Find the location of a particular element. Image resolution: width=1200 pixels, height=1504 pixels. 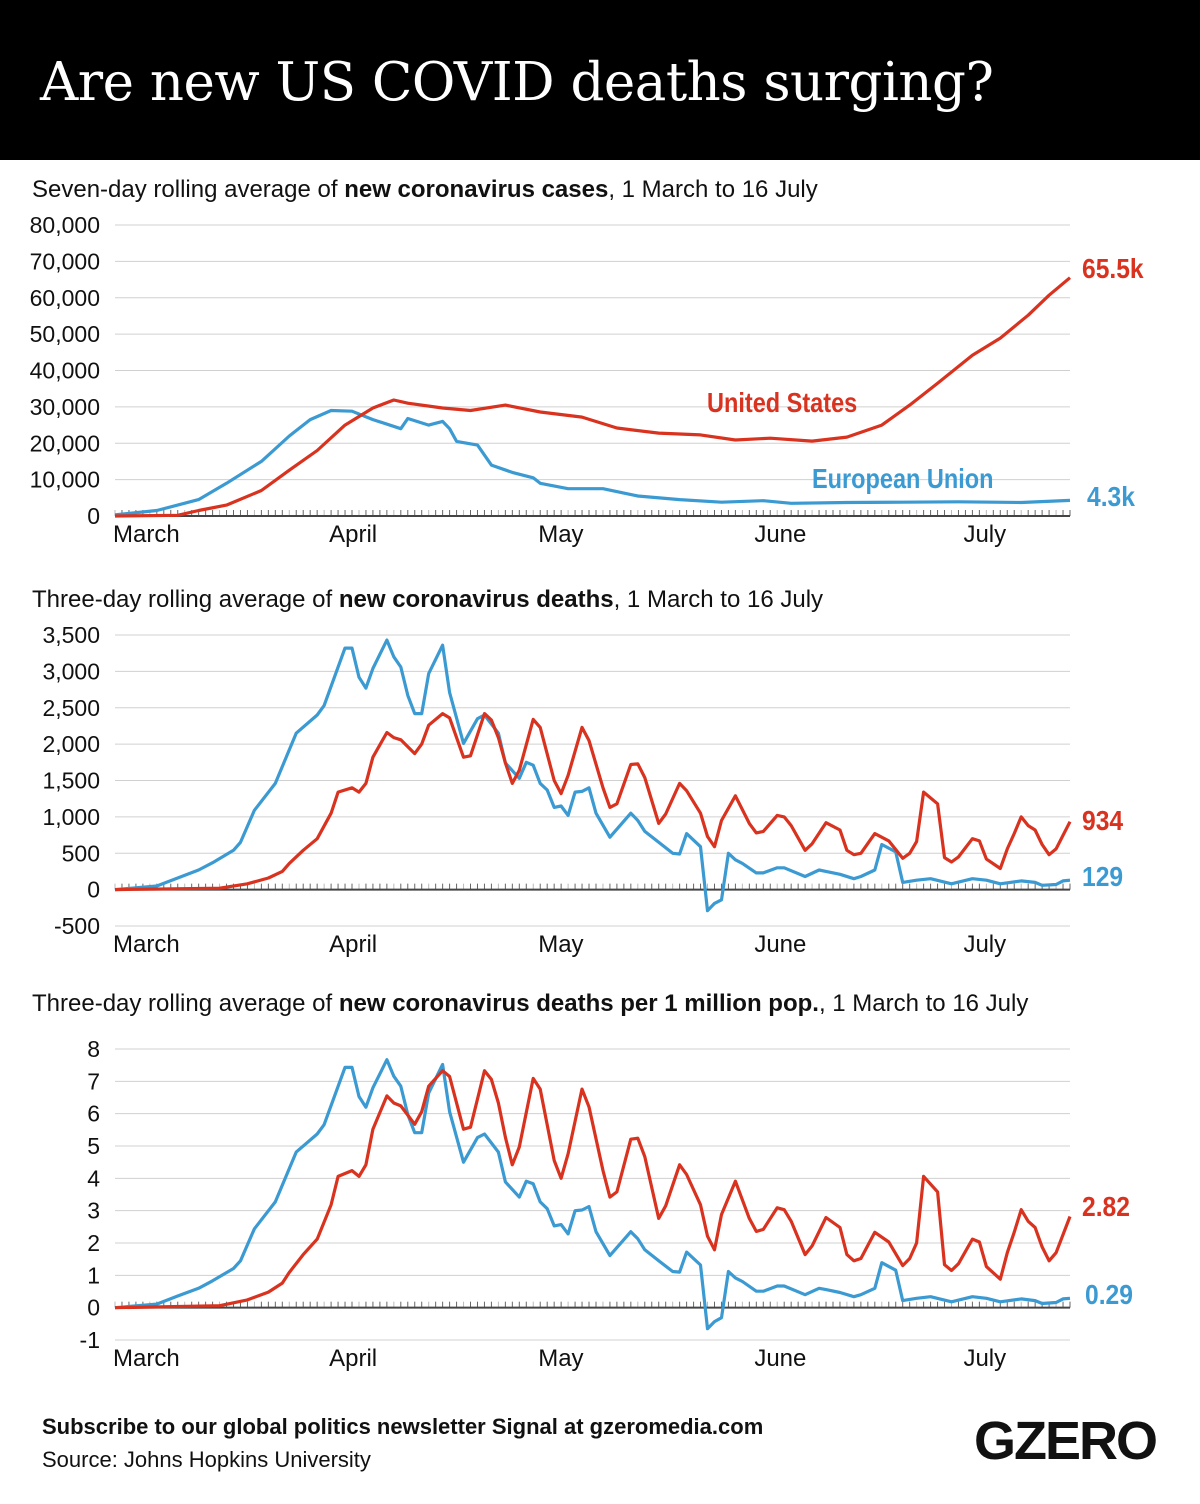

y-tick-label: 2 is located at coordinates (93, 1243).